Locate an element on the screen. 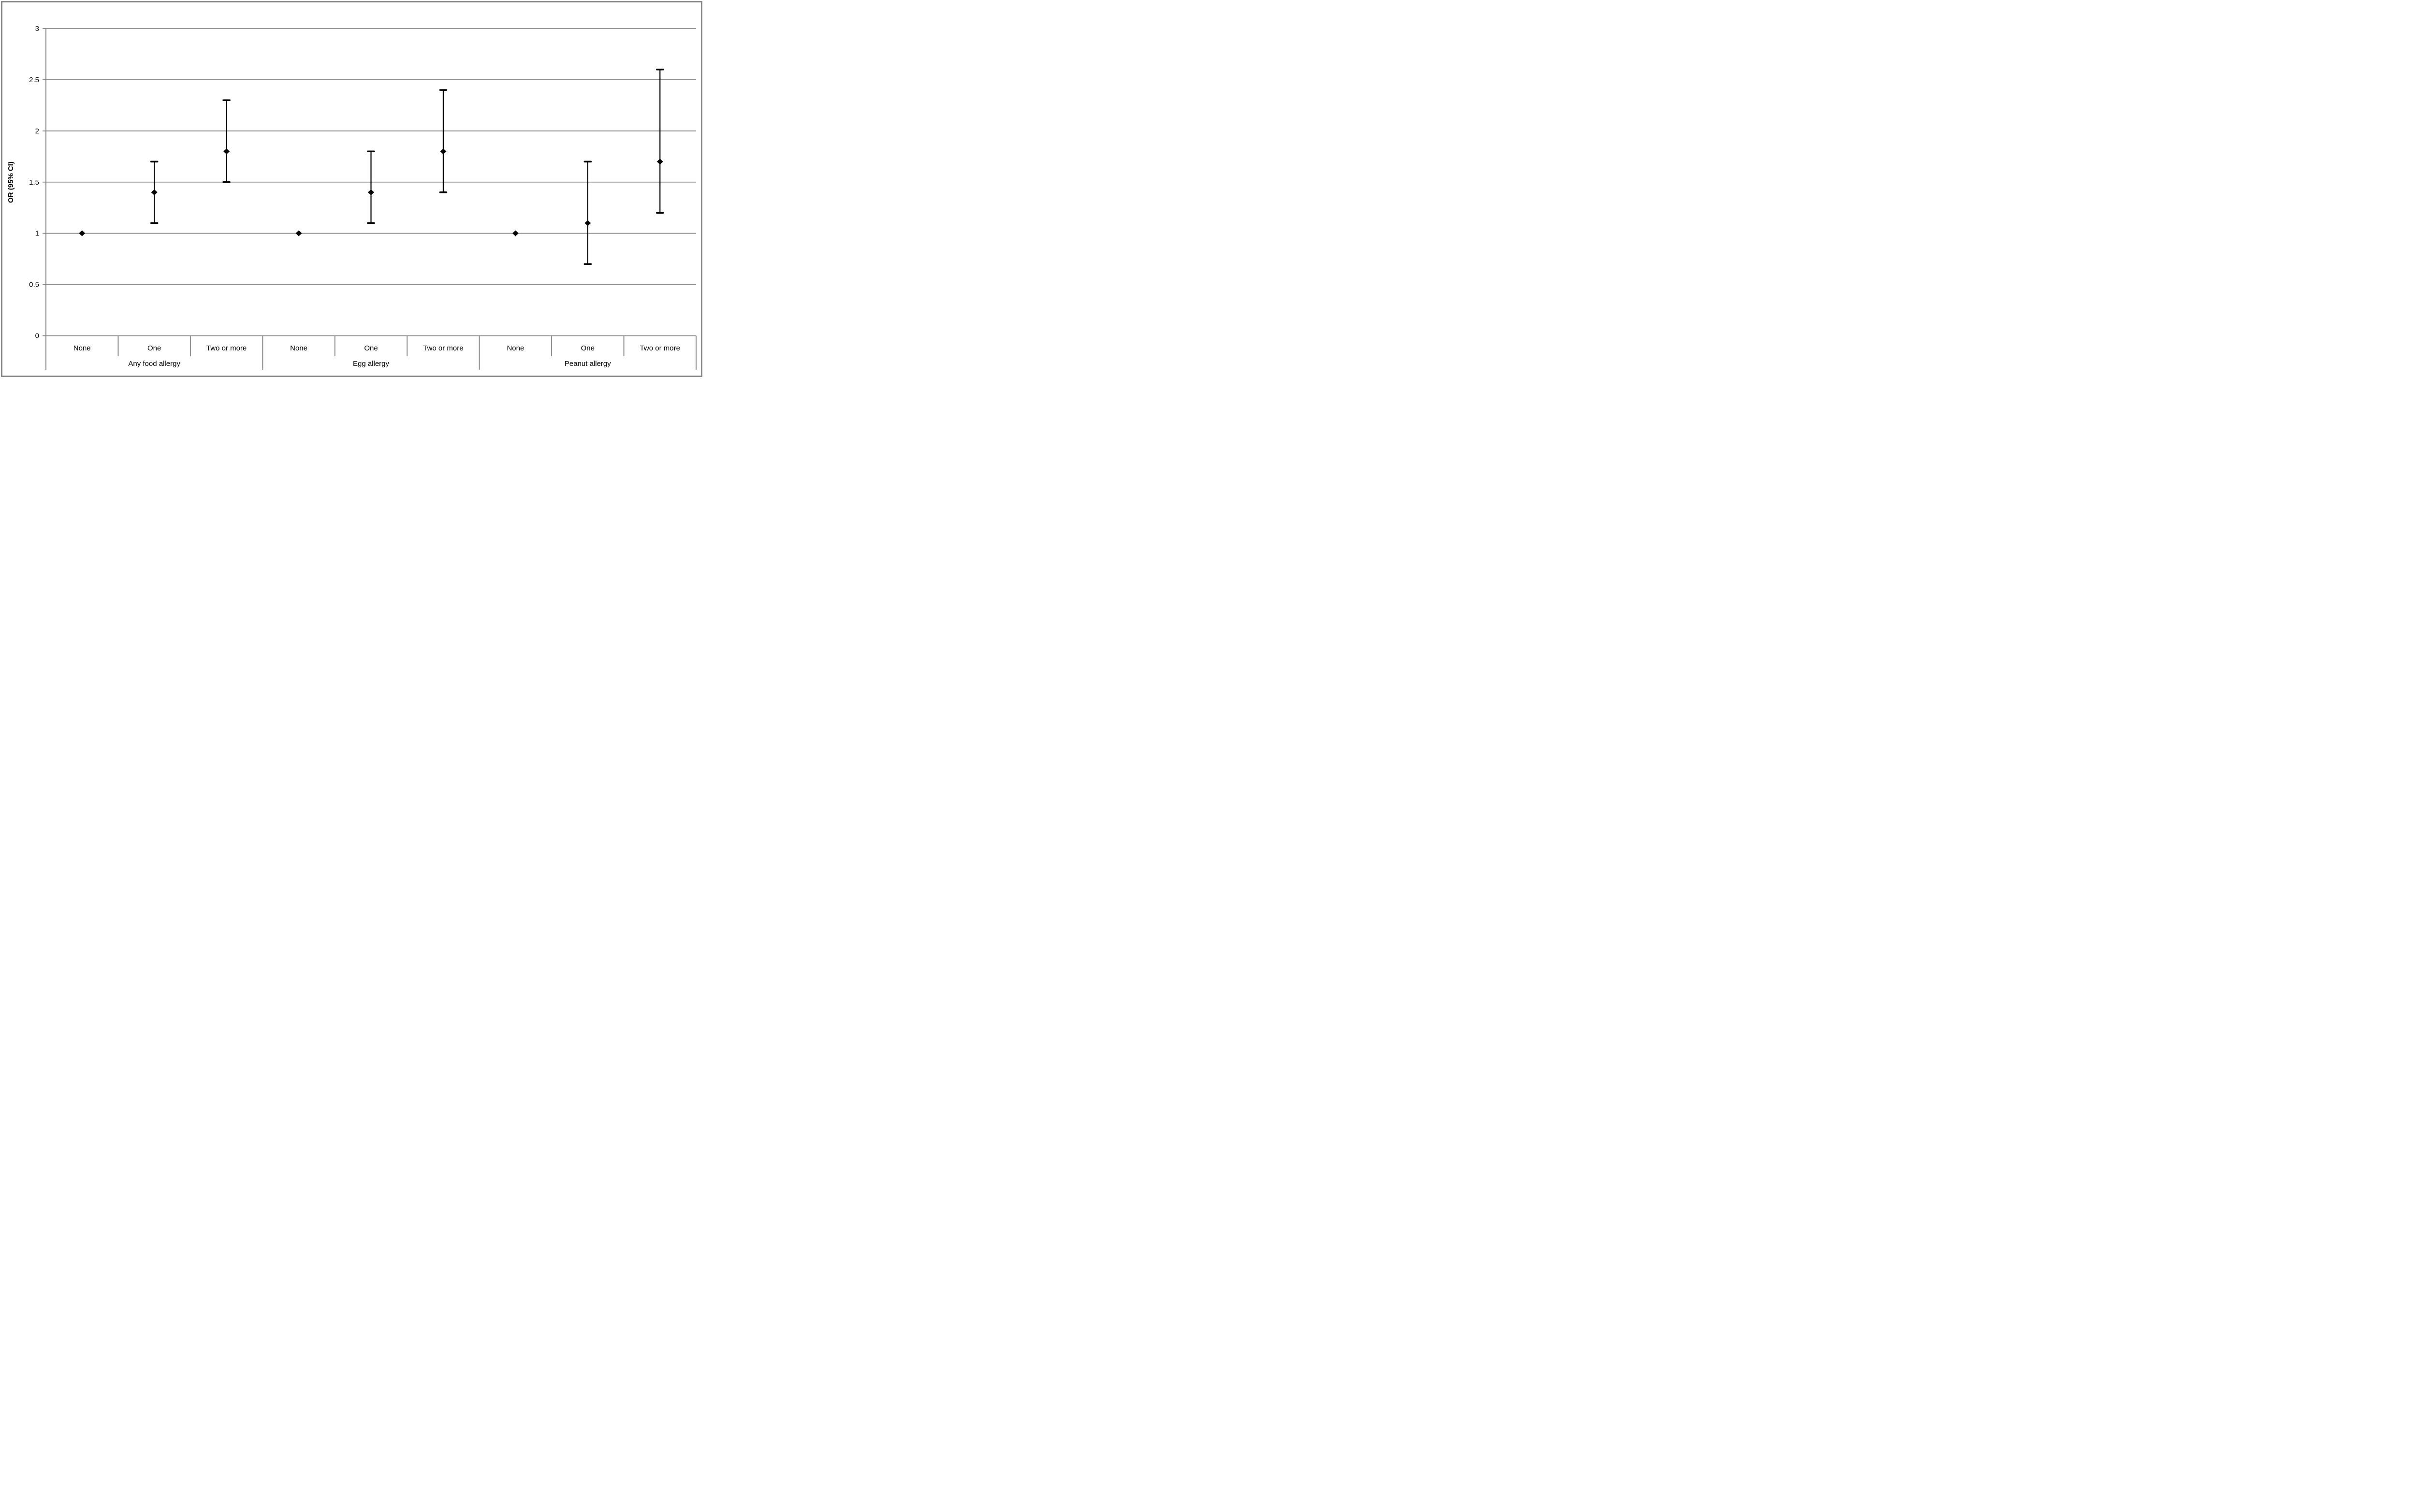 Image resolution: width=2417 pixels, height=1512 pixels. group-label: Peanut allergy is located at coordinates (588, 364).